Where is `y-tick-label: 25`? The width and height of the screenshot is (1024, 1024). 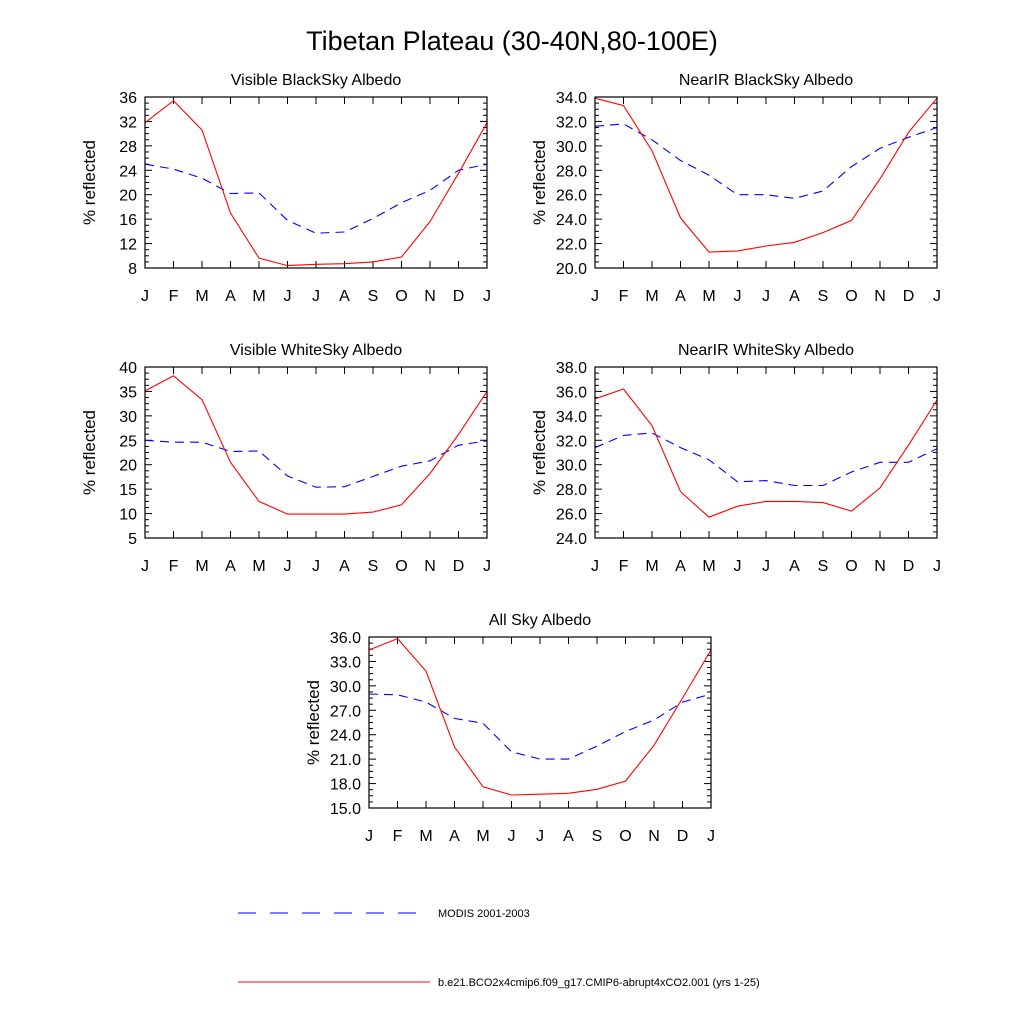
y-tick-label: 25 is located at coordinates (128, 441).